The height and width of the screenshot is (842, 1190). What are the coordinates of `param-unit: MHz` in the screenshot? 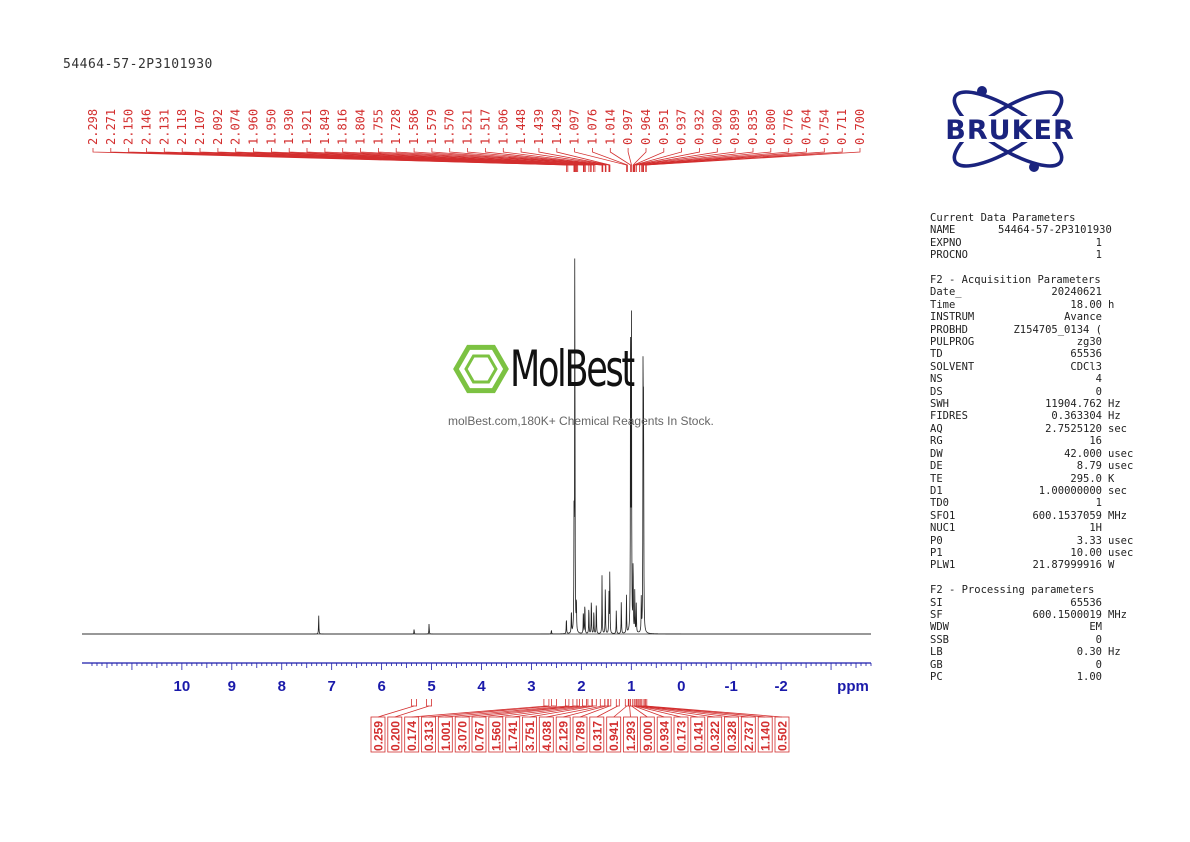 It's located at (1117, 515).